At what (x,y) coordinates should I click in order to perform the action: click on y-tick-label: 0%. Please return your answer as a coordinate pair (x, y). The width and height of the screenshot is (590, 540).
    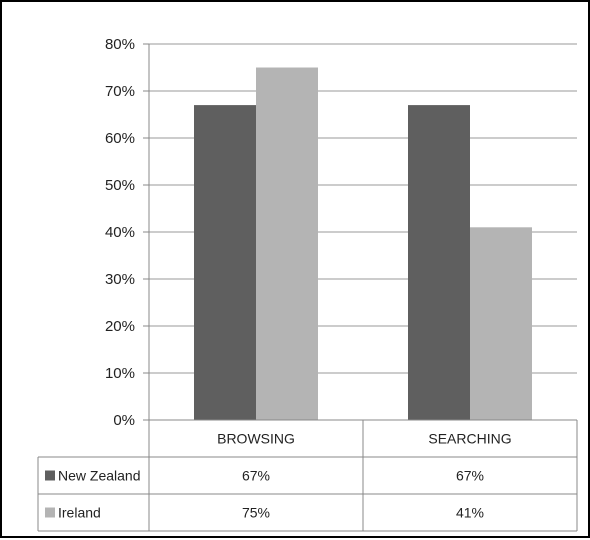
    Looking at the image, I should click on (124, 420).